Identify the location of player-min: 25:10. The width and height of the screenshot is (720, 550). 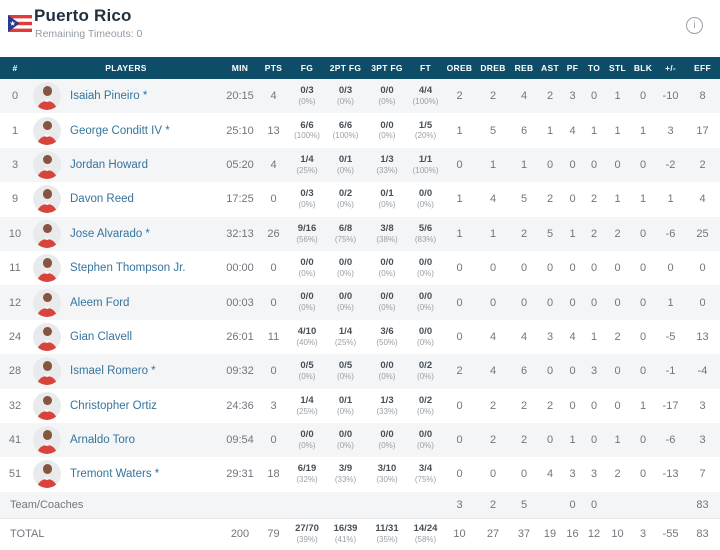
(240, 130).